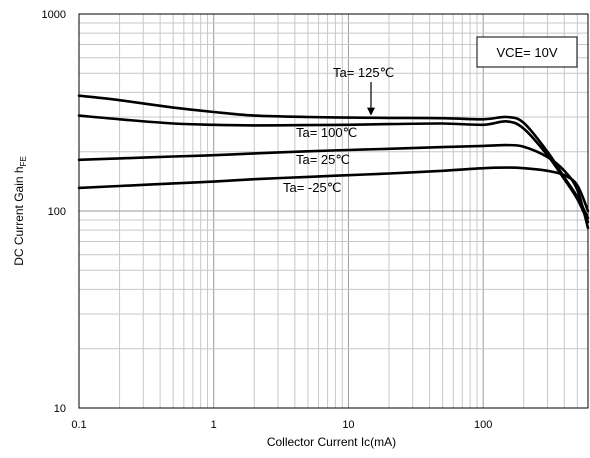  I want to click on series-label-ta-25: Ta= -25℃, so click(312, 187).